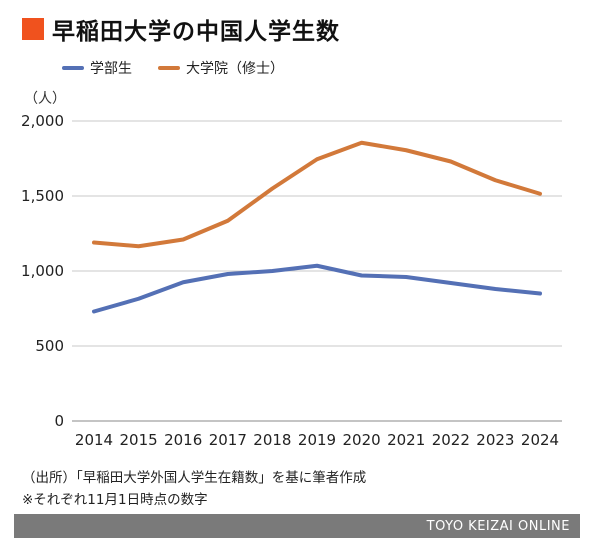  Describe the element at coordinates (183, 440) in the screenshot. I see `x-tick-label: 2016` at that location.